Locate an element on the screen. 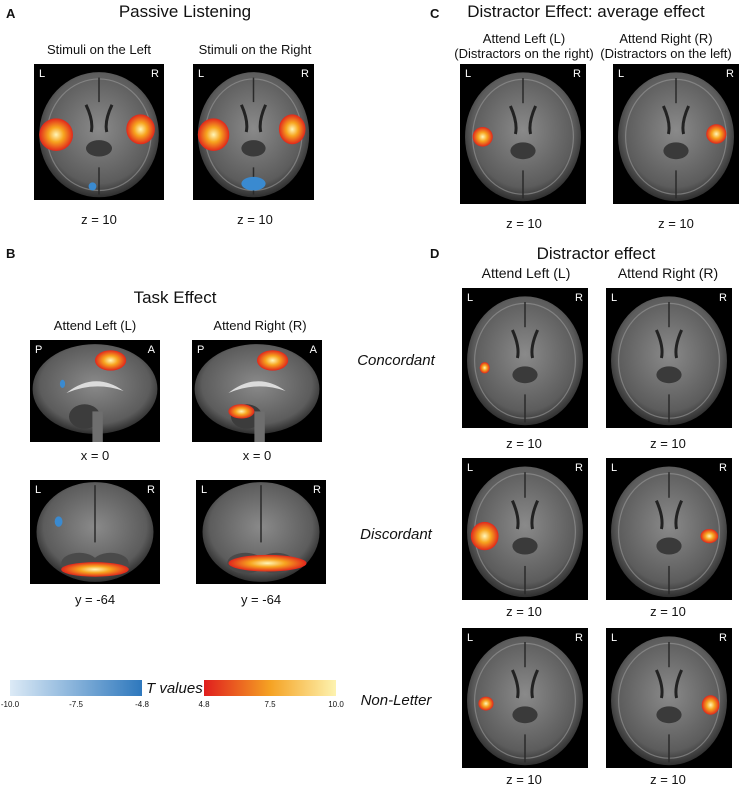  panel-d-row-discordant: Discordant is located at coordinates (396, 534).